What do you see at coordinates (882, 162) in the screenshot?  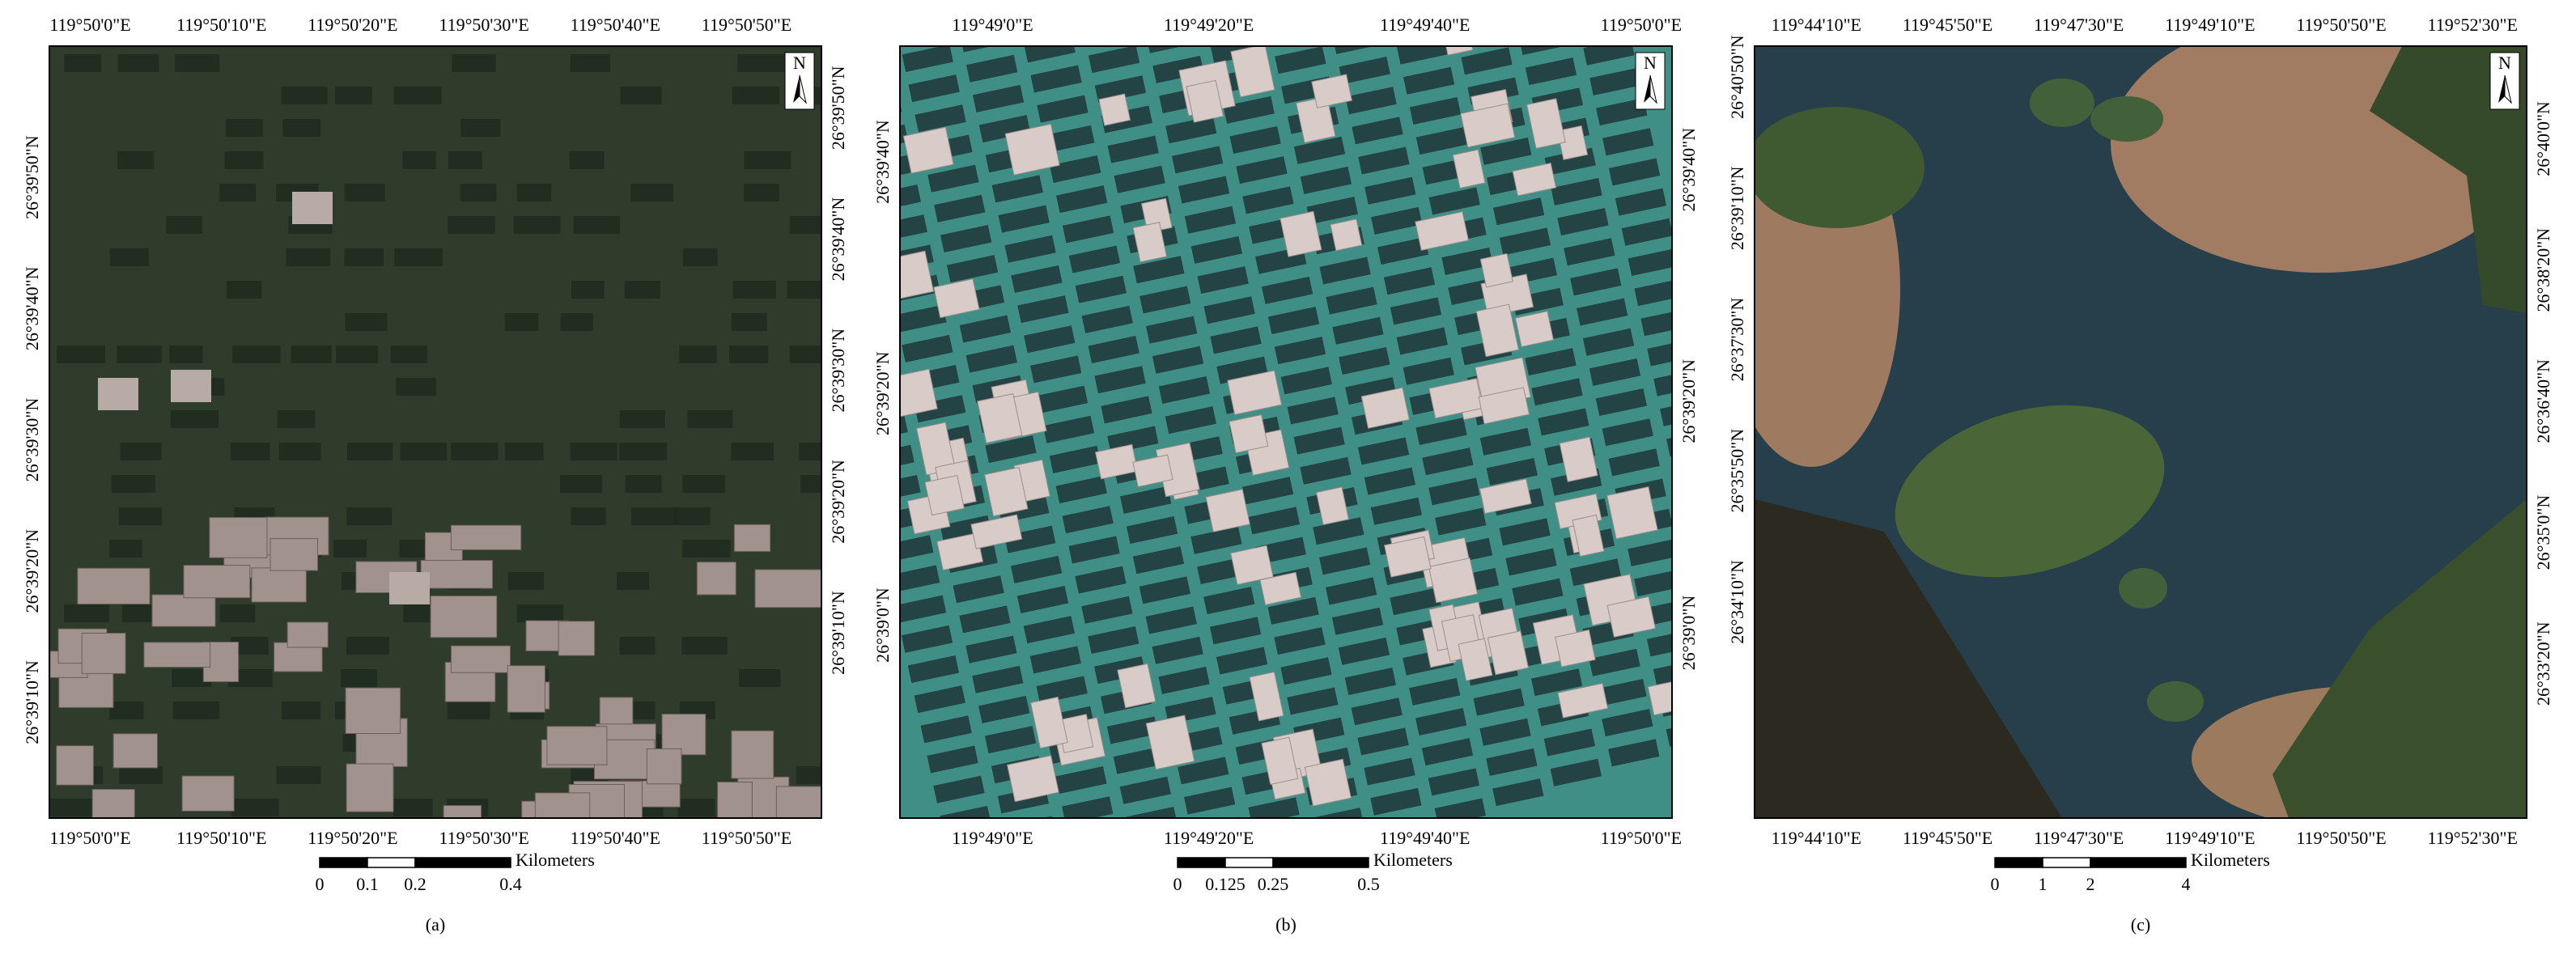 I see `left-coord-label: 26°39'40"N` at bounding box center [882, 162].